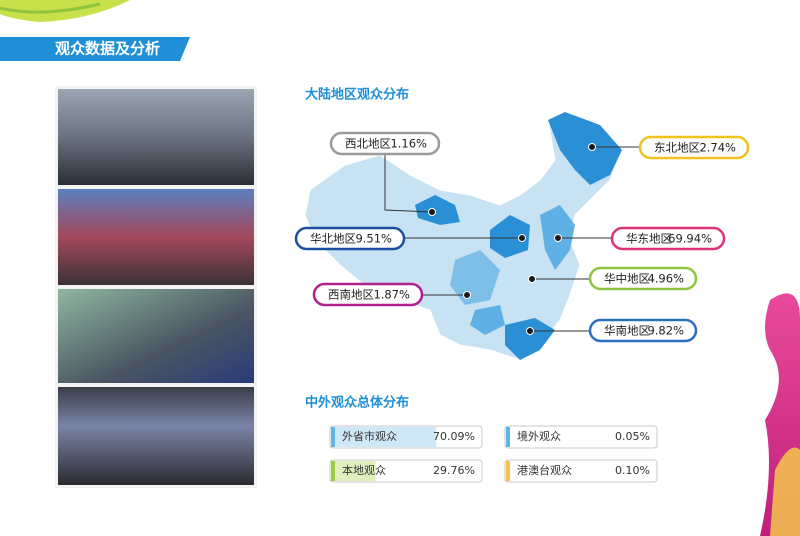 Image resolution: width=800 pixels, height=536 pixels. I want to click on region-name: 华南地区, so click(627, 331).